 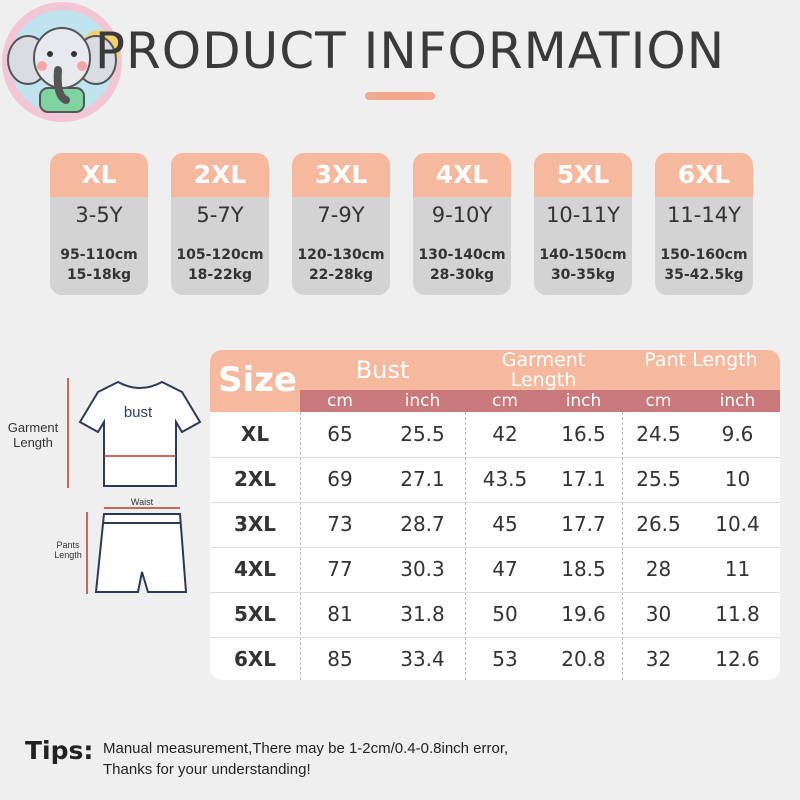 I want to click on card-weight: 30-35kg, so click(x=583, y=275).